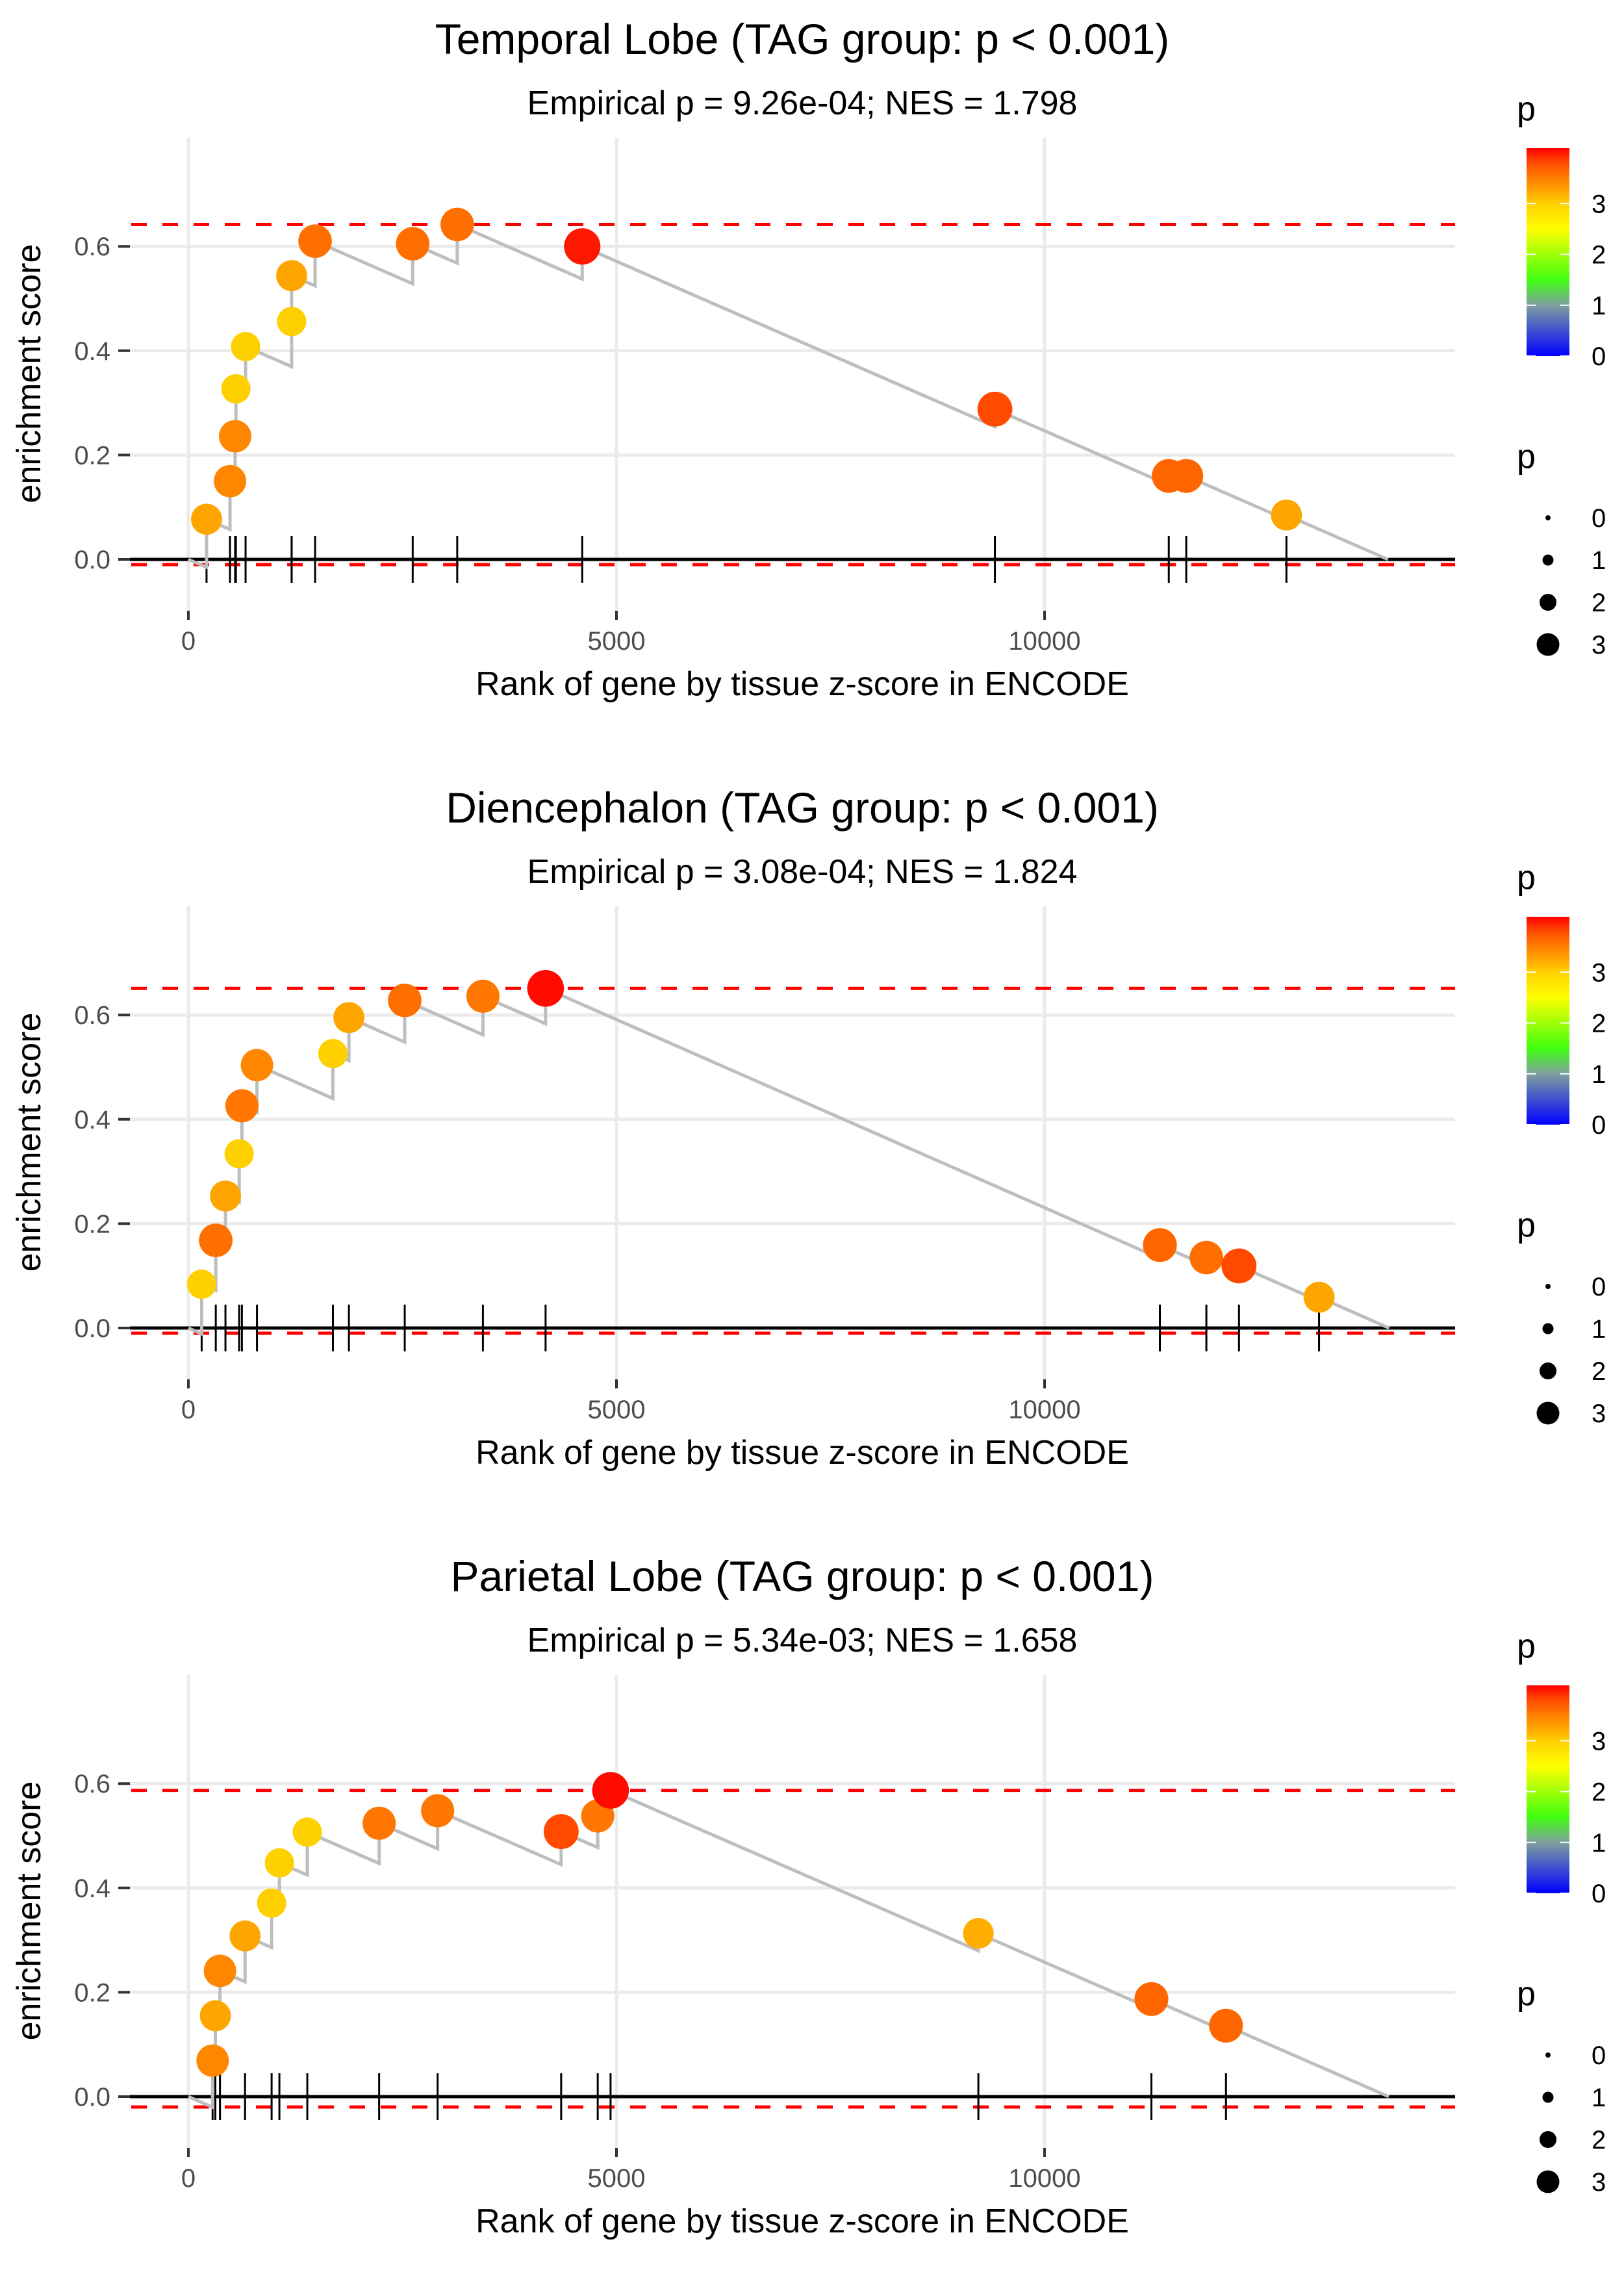  I want to click on chart-subtitle: Empirical p = 5.34e-03; NES = 1.658, so click(802, 1640).